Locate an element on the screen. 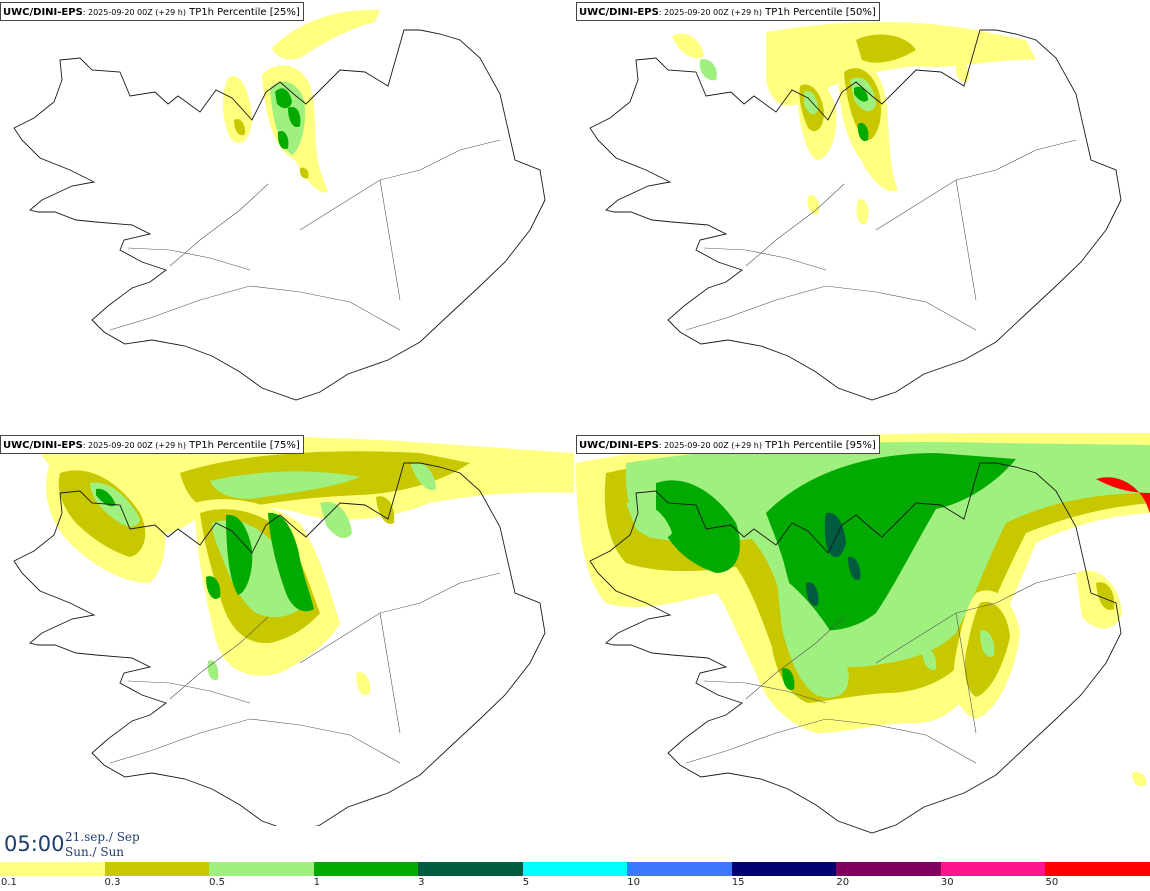 This screenshot has height=891, width=1150. legend-tick-label: 1 is located at coordinates (316, 882).